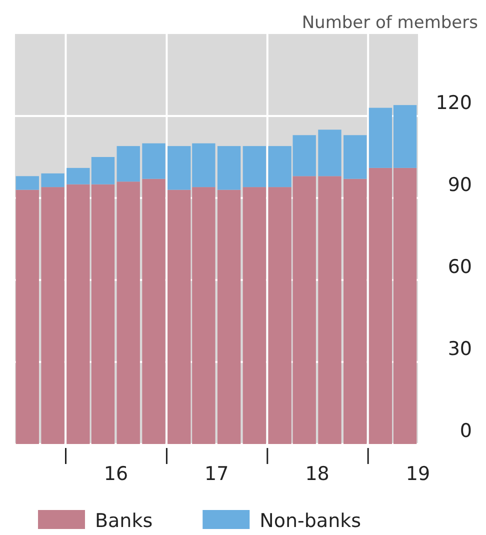 Image resolution: width=486 pixels, height=535 pixels. What do you see at coordinates (460, 349) in the screenshot?
I see `y-tick-label: 30` at bounding box center [460, 349].